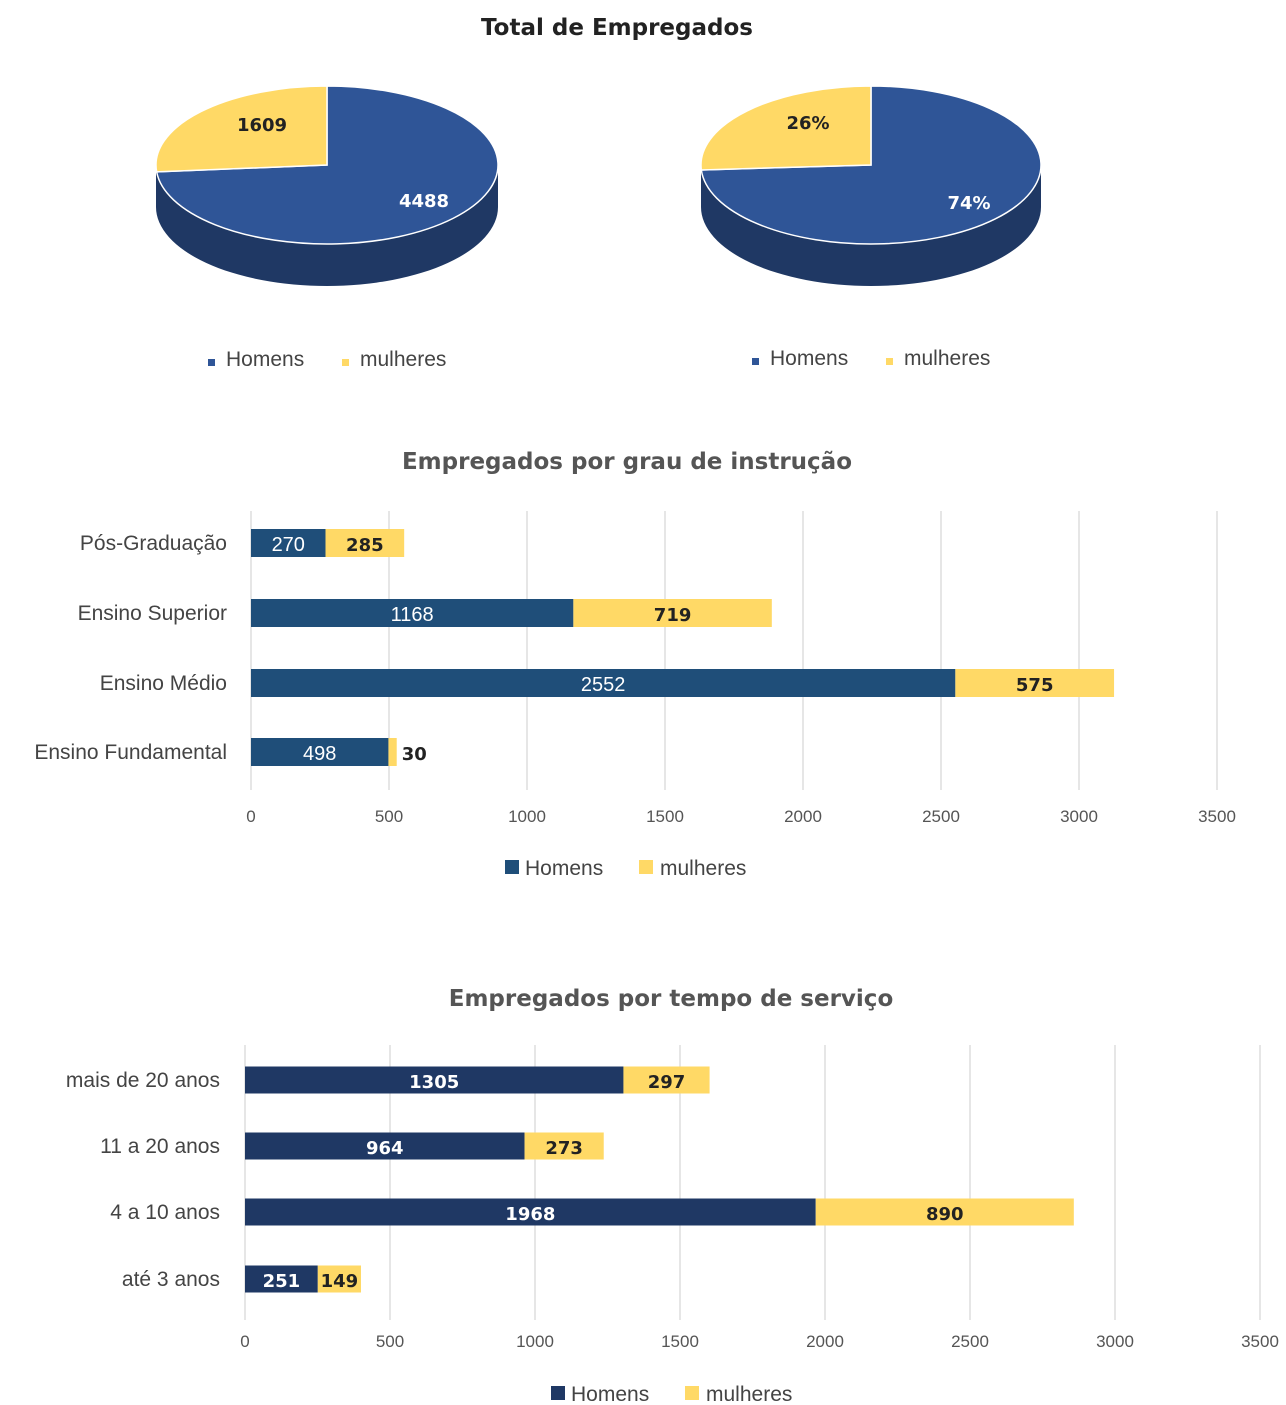  I want to click on category-label: Ensino Superior, so click(152, 613).